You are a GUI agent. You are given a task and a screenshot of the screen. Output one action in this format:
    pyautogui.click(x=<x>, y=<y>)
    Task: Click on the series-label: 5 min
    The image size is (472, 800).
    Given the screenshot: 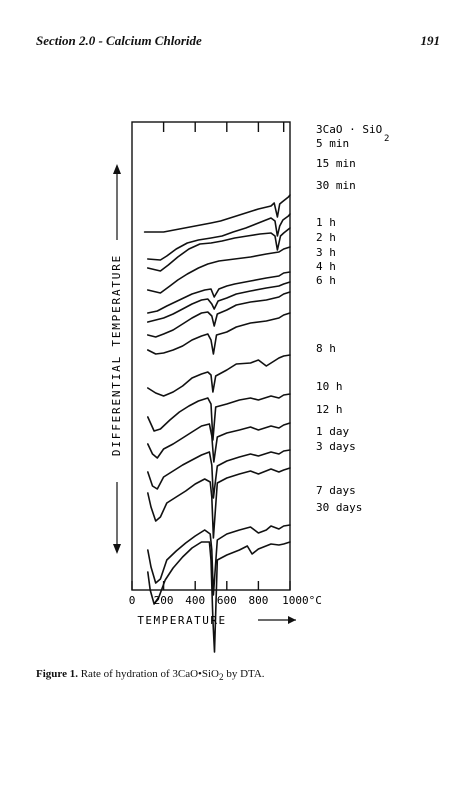 What is the action you would take?
    pyautogui.click(x=332, y=143)
    